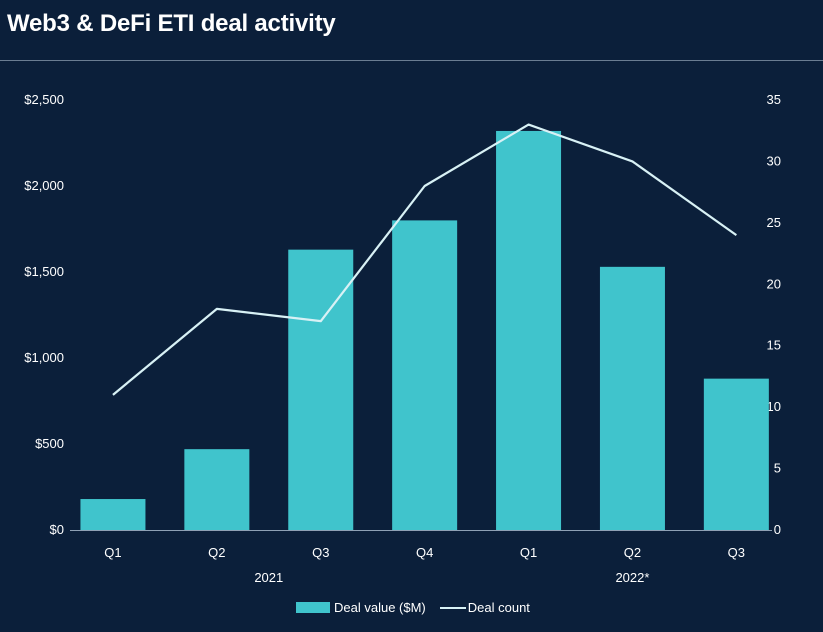 The height and width of the screenshot is (632, 823). Describe the element at coordinates (268, 577) in the screenshot. I see `x-group-label: 2021` at that location.